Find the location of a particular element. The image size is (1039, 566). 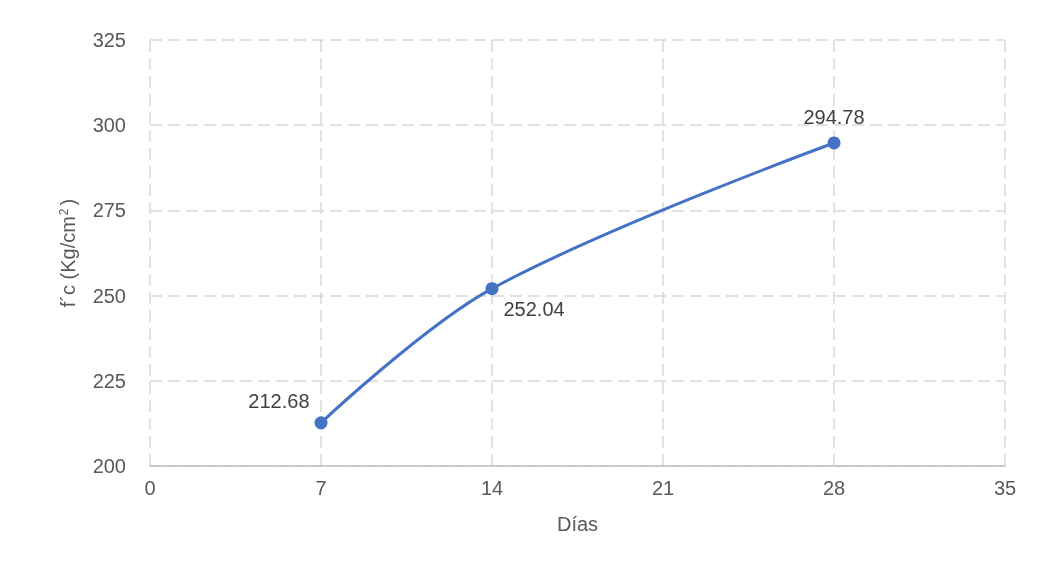

x-tick-label: 14 is located at coordinates (492, 488).